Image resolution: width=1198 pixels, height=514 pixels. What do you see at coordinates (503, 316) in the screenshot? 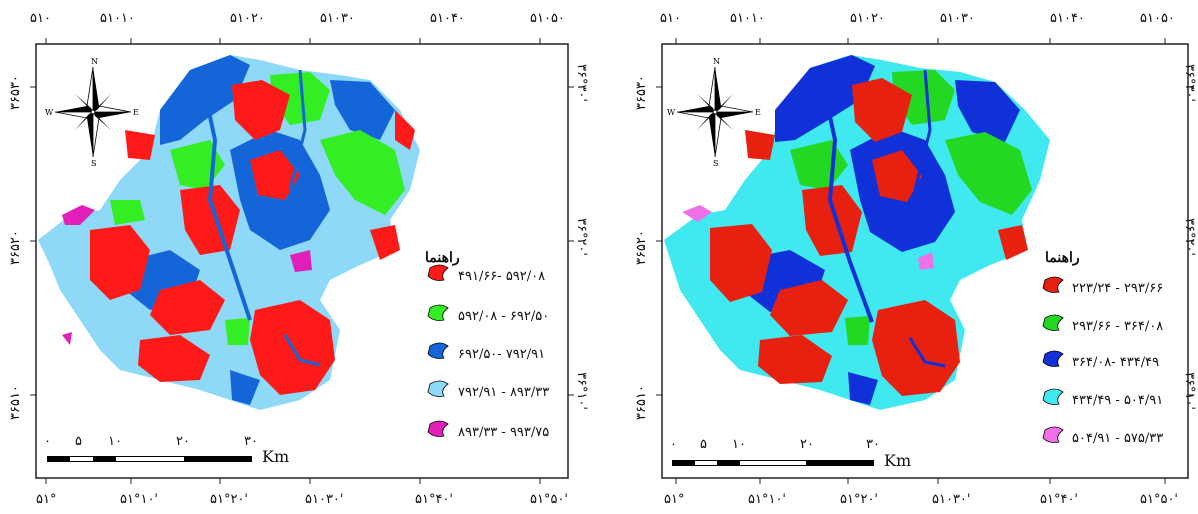
I see `legend-label: ۵۹۲/۰۸ - ۶۹۲/۵۰` at bounding box center [503, 316].